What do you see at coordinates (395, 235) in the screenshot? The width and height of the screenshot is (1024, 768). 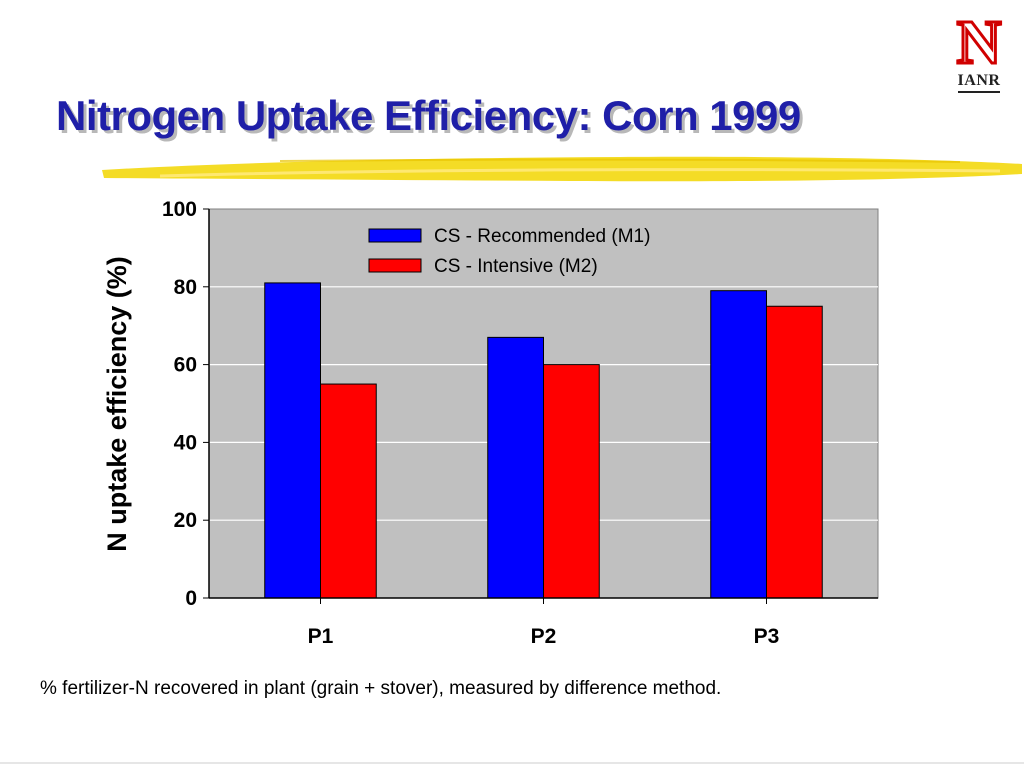 I see `legend-swatch-m1` at bounding box center [395, 235].